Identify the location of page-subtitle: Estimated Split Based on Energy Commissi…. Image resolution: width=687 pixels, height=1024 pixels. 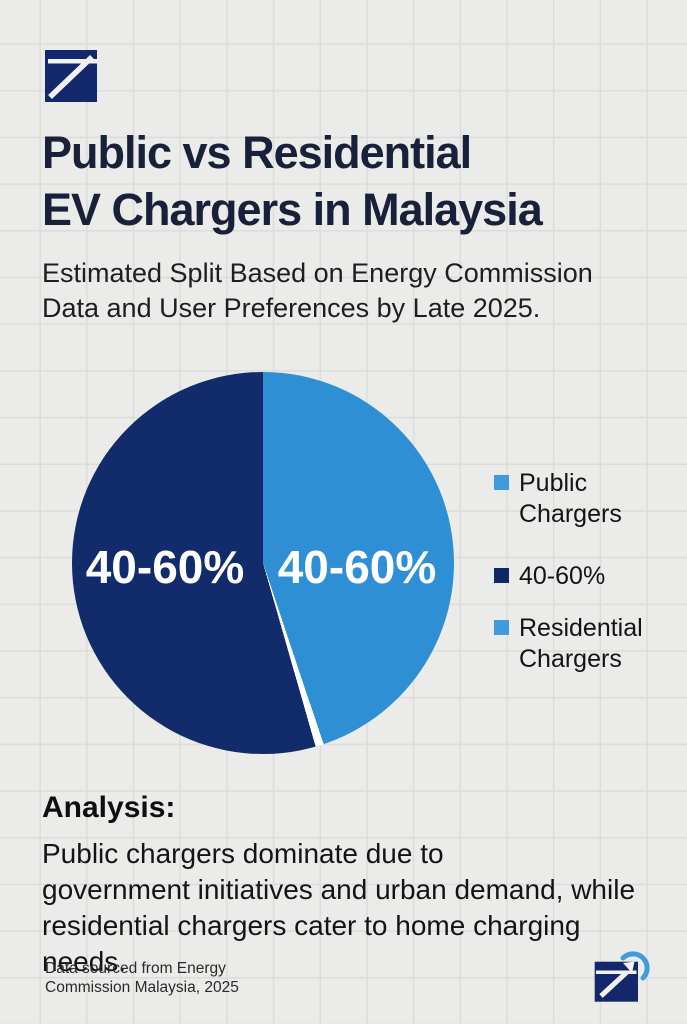
(352, 291).